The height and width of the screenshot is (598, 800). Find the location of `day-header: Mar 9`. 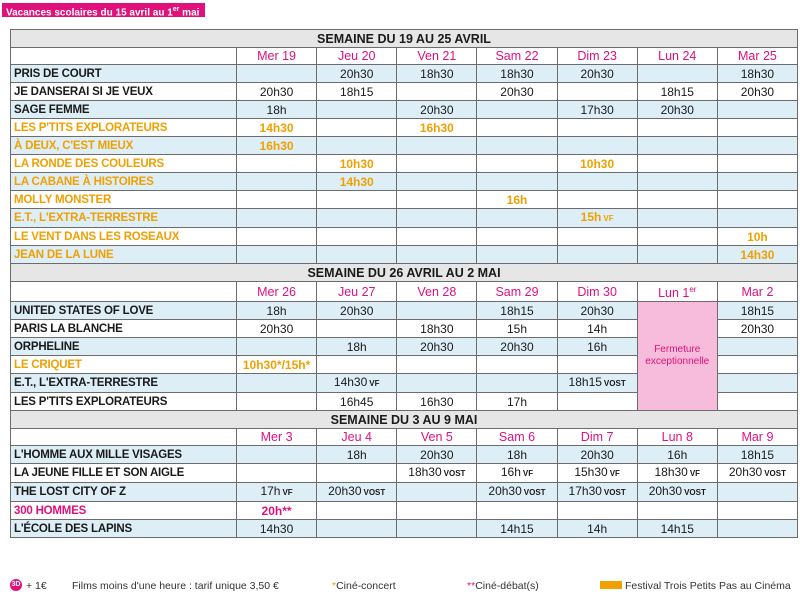

day-header: Mar 9 is located at coordinates (757, 437).